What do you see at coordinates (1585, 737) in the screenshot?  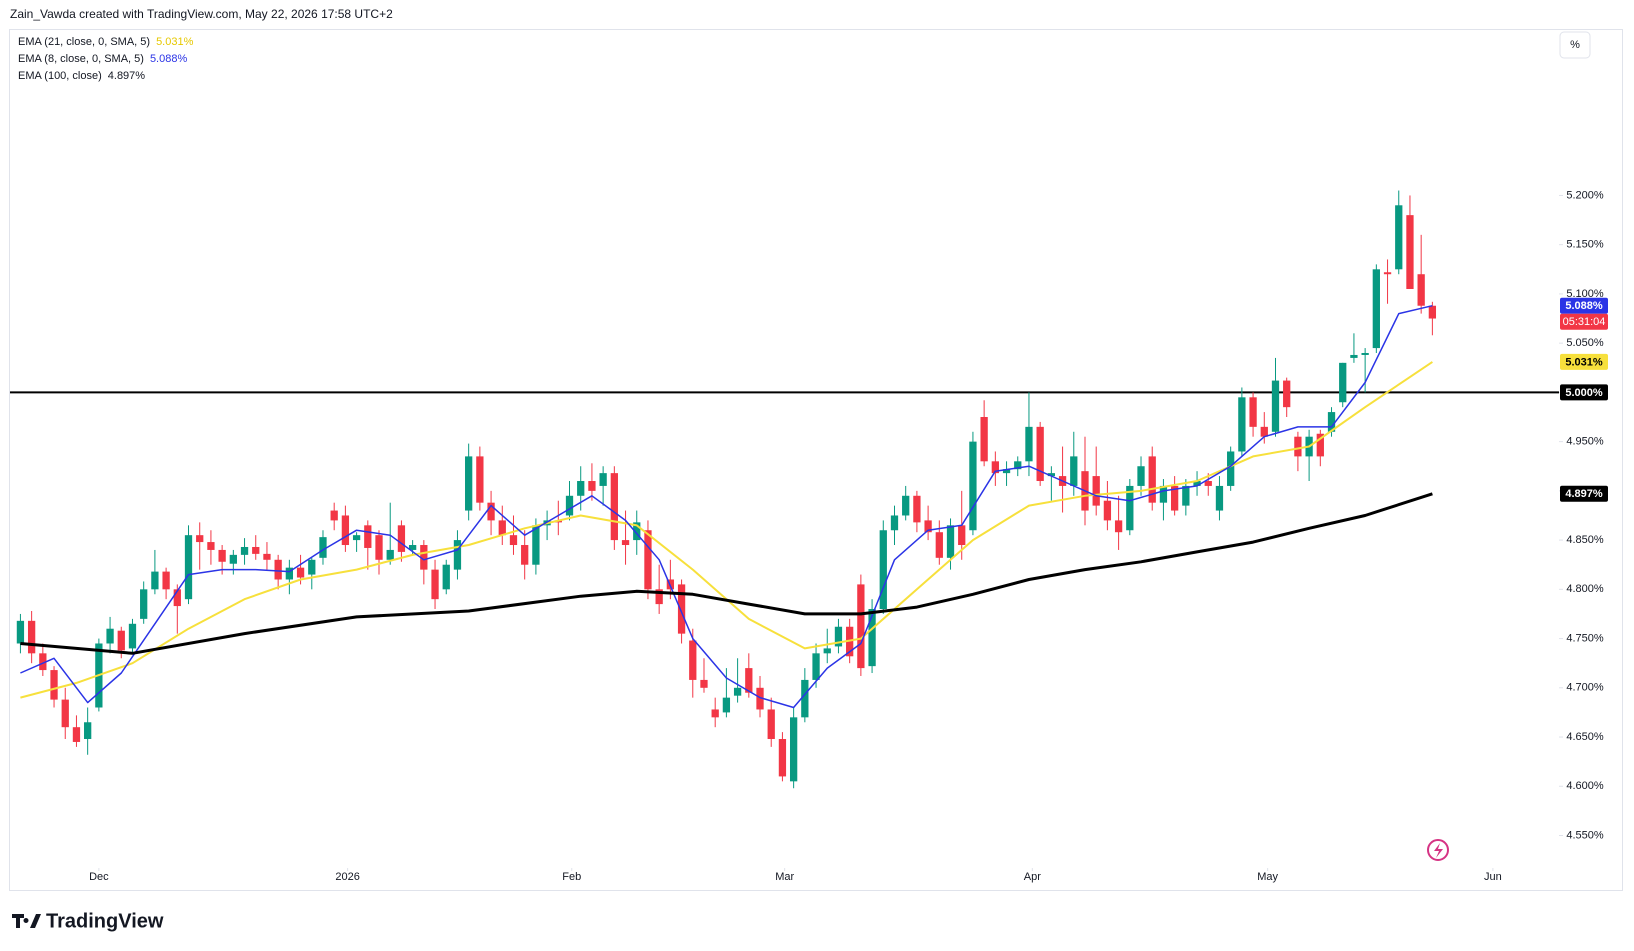 I see `y-tick-label: 4.650%` at bounding box center [1585, 737].